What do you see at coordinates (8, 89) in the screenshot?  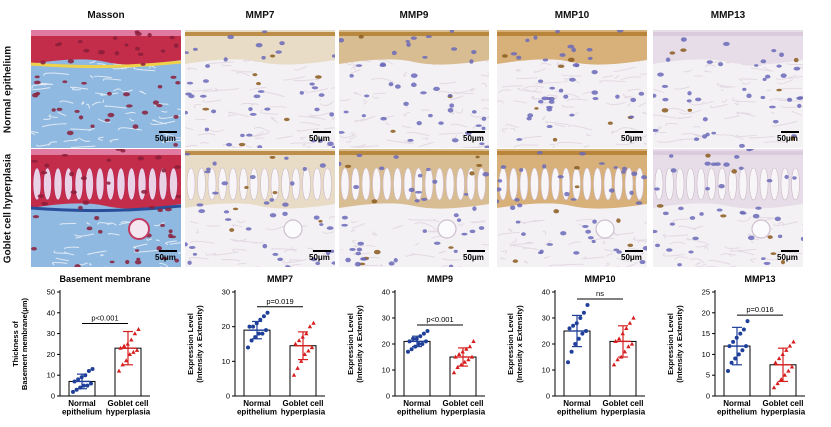 I see `row-label-normal: Normal epithelium` at bounding box center [8, 89].